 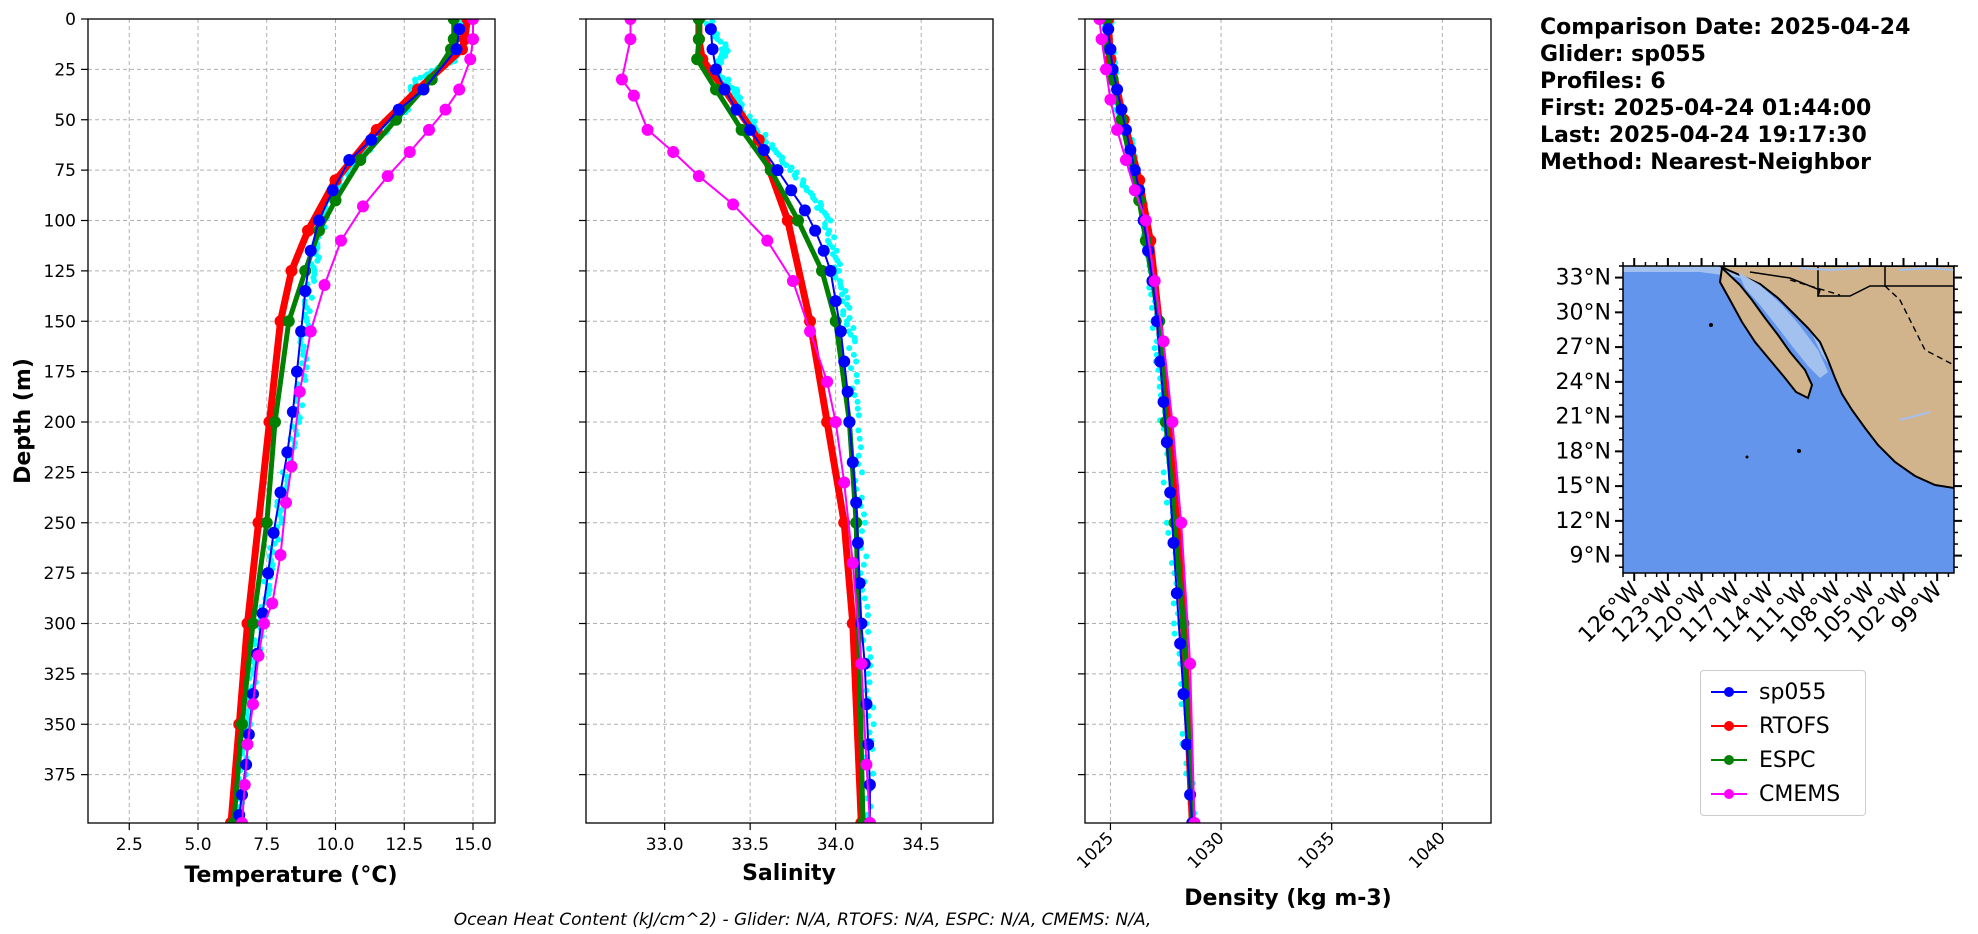 I want to click on x-tick-label: 12.5, so click(x=404, y=845).